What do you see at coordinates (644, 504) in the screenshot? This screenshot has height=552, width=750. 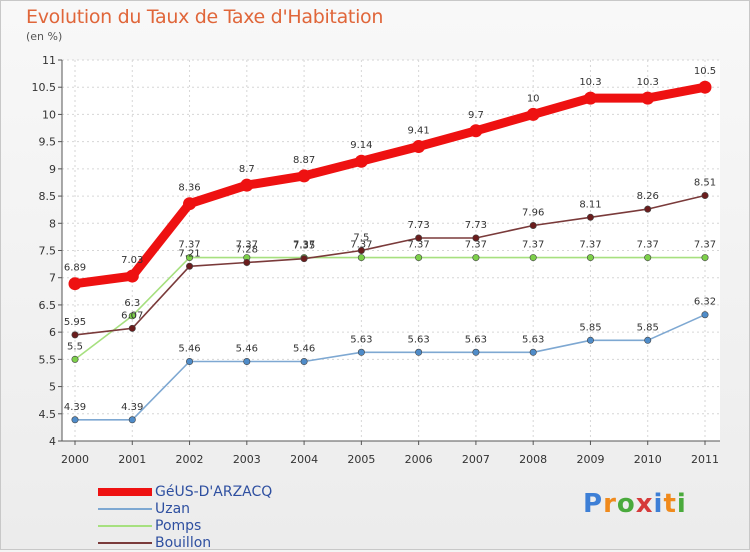 I see `brand-letter: x` at bounding box center [644, 504].